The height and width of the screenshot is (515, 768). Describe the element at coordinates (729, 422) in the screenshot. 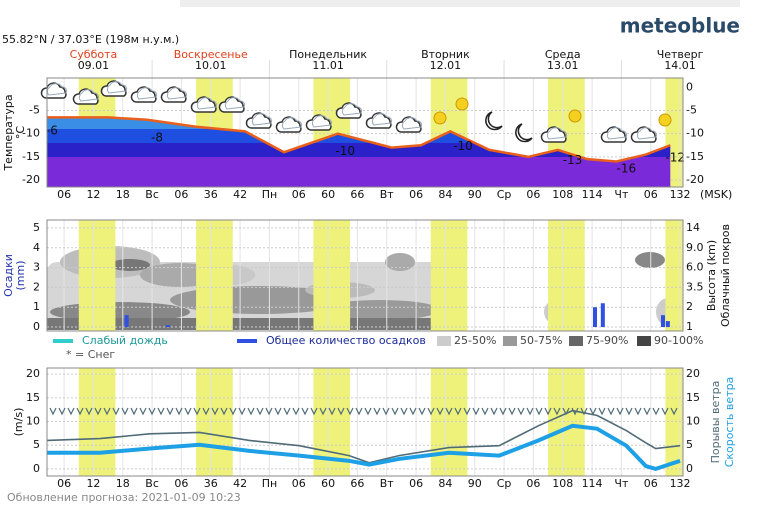

I see `legend-entry: Скорость ветра` at that location.